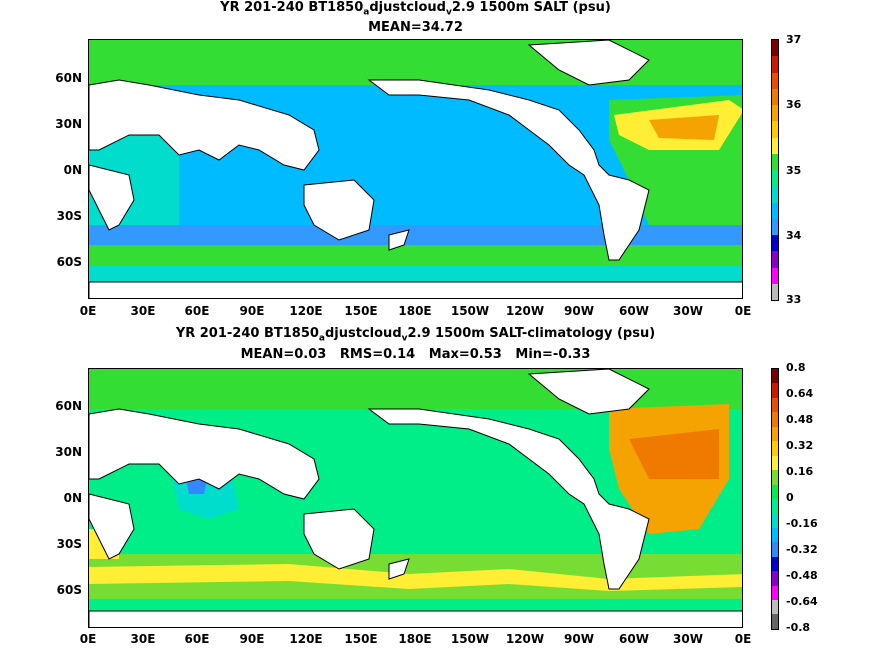 The height and width of the screenshot is (656, 875). I want to click on panel-stats: MEAN=0.03 RMS=0.14 Max=0.53 Min=-0.33, so click(415, 354).